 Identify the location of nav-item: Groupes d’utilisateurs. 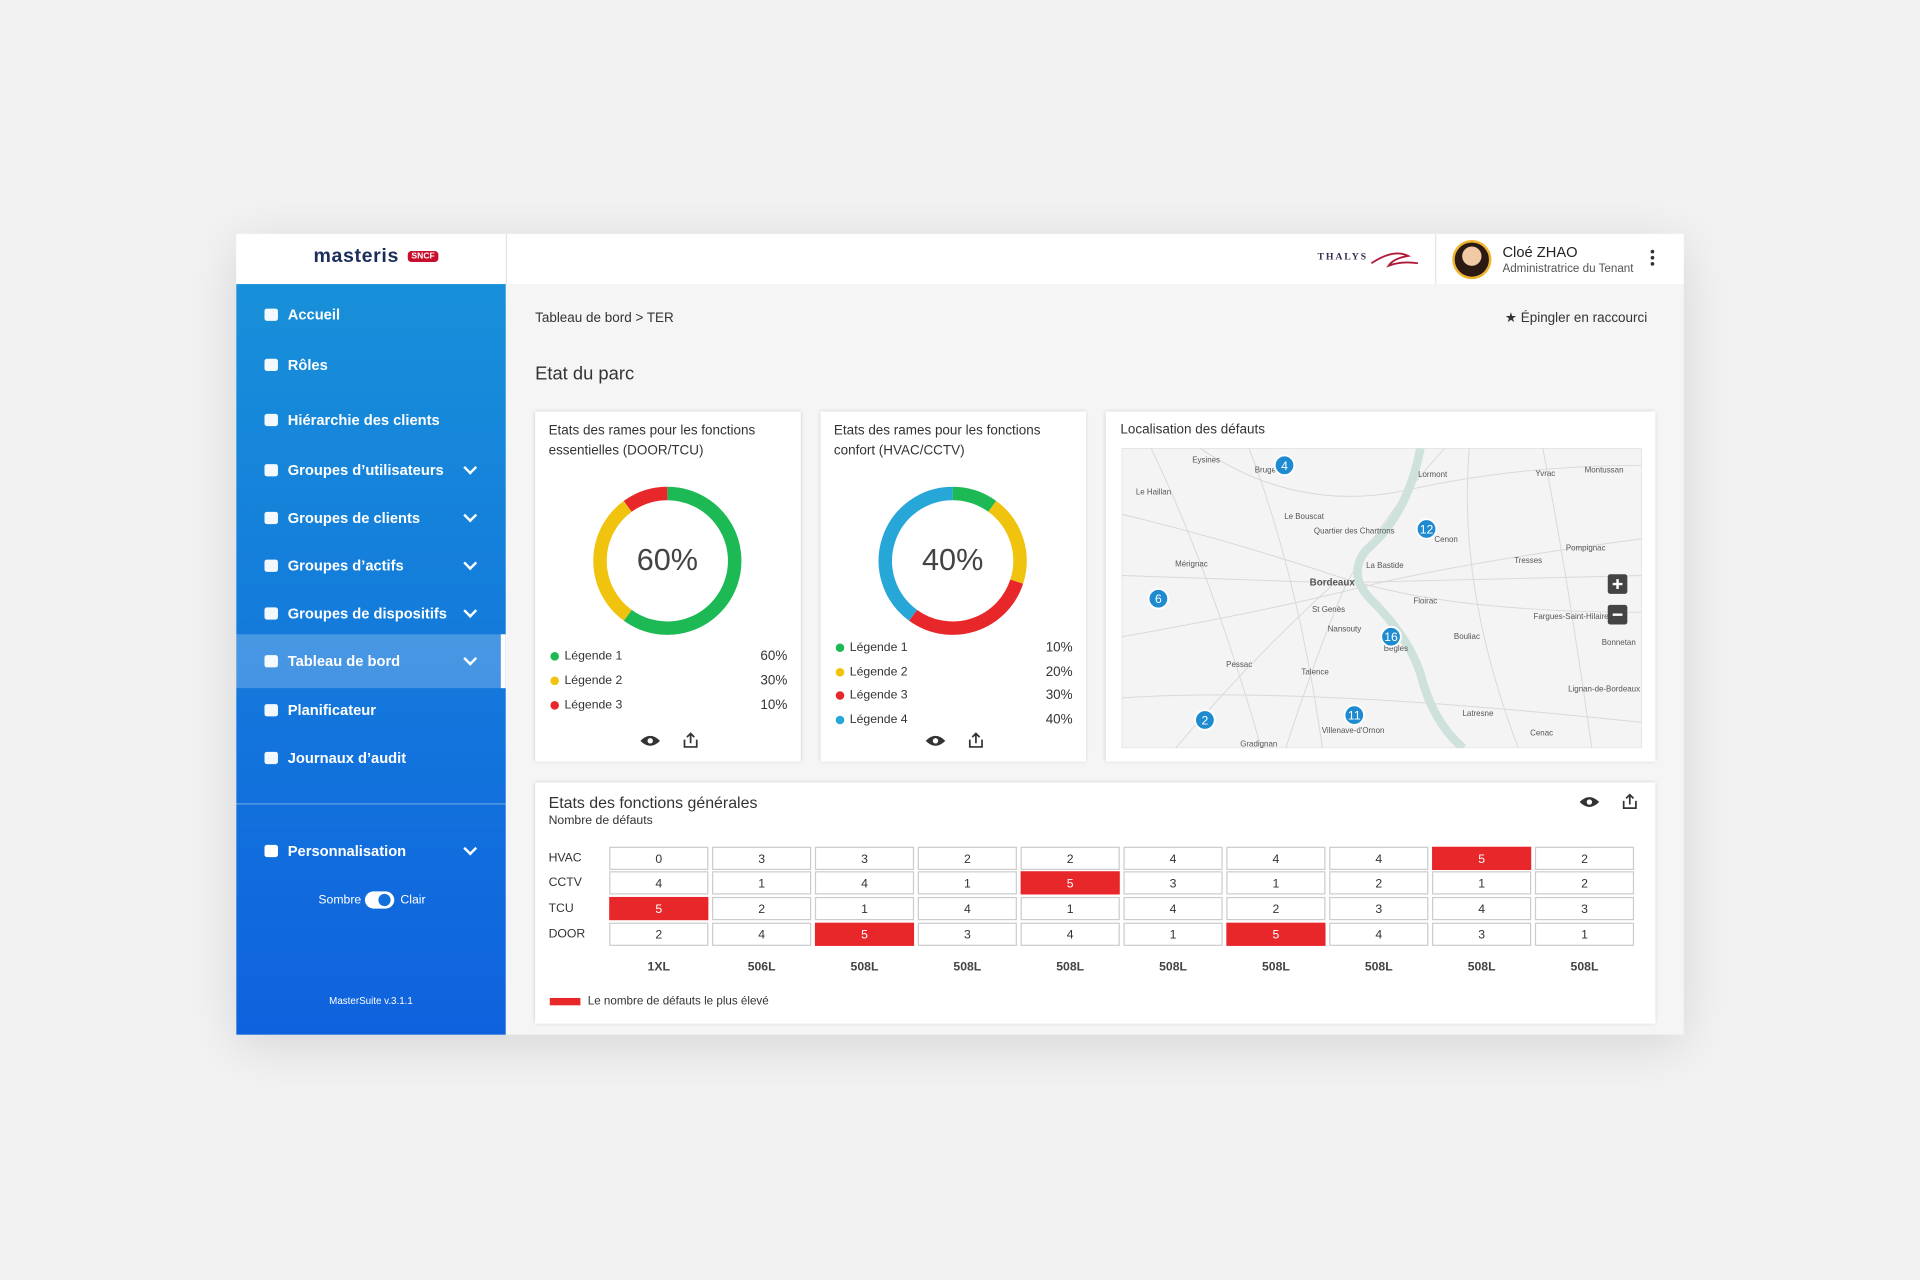
(365, 470).